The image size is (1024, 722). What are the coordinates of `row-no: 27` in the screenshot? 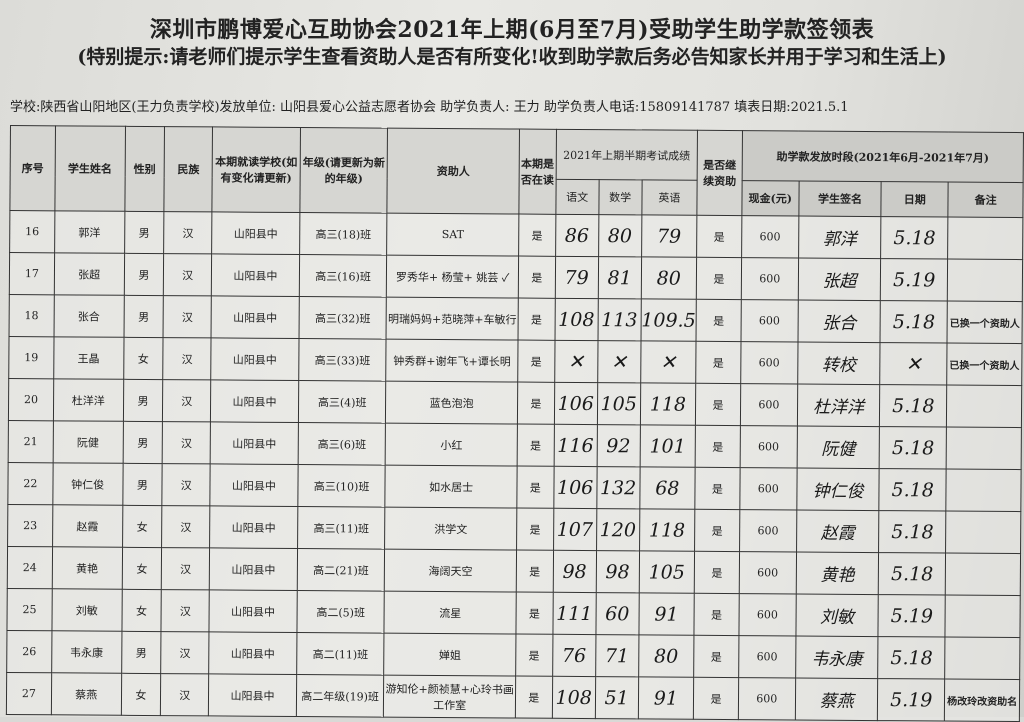 It's located at (29, 693).